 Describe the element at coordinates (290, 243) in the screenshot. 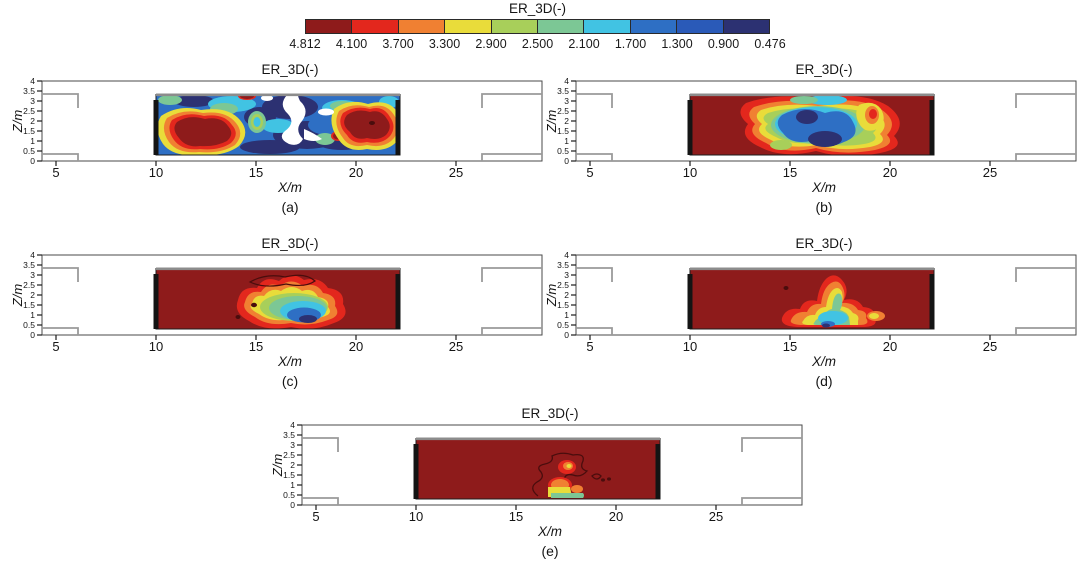

I see `subplot-c-title: ER_3D(-)` at that location.